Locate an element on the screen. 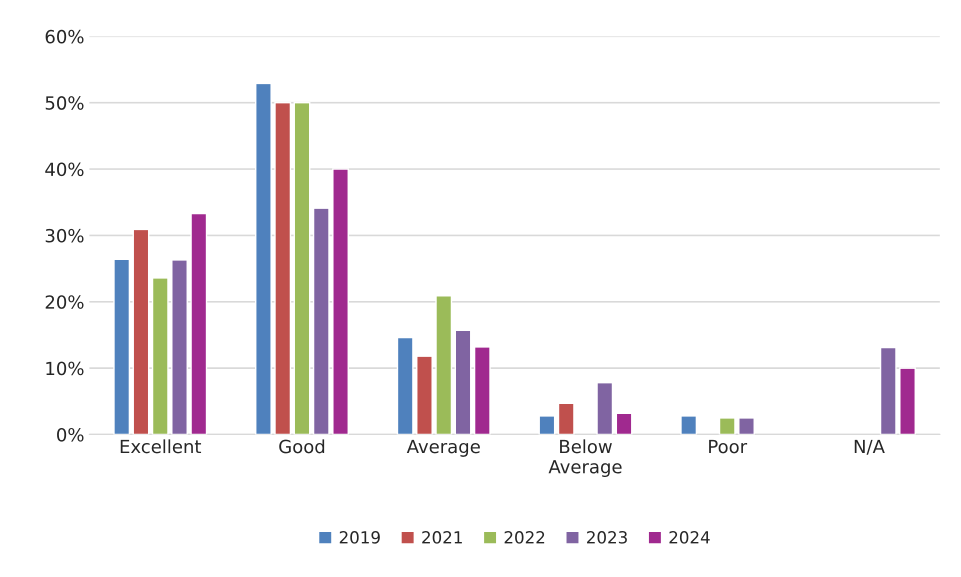 Image resolution: width=961 pixels, height=577 pixels. x-tick-label: Below Average is located at coordinates (585, 458).